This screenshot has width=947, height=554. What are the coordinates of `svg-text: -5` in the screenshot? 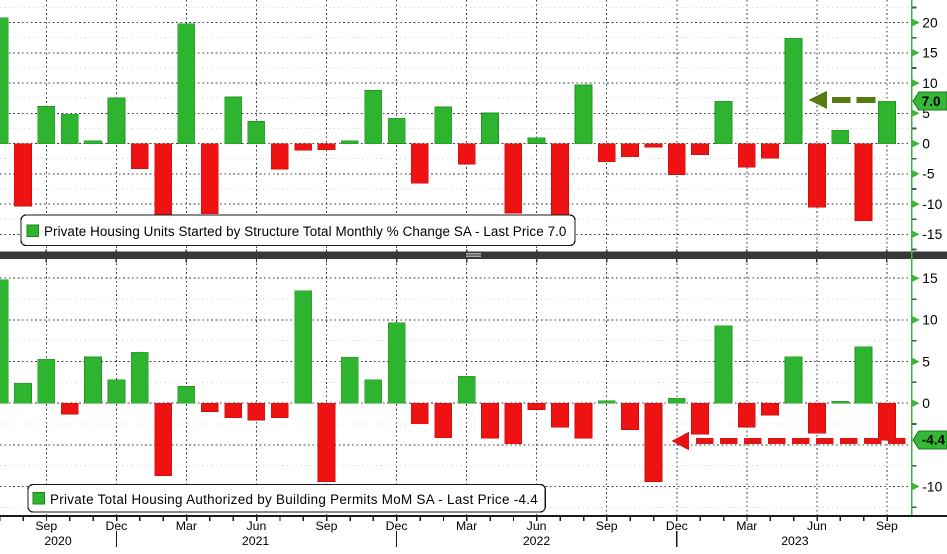 It's located at (928, 174).